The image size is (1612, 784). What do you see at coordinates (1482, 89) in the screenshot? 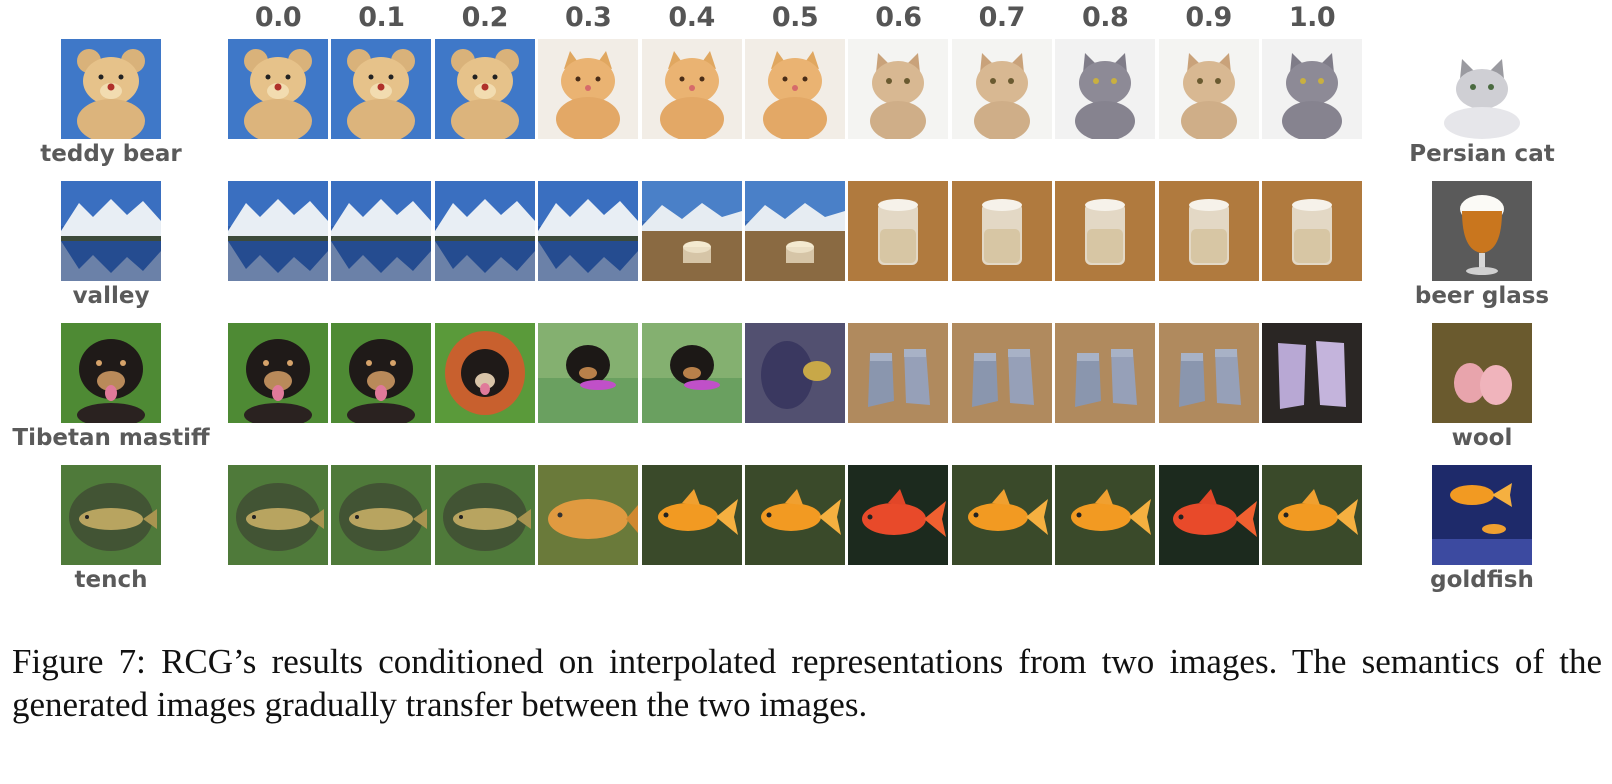
I see `persian-cat-image` at bounding box center [1482, 89].